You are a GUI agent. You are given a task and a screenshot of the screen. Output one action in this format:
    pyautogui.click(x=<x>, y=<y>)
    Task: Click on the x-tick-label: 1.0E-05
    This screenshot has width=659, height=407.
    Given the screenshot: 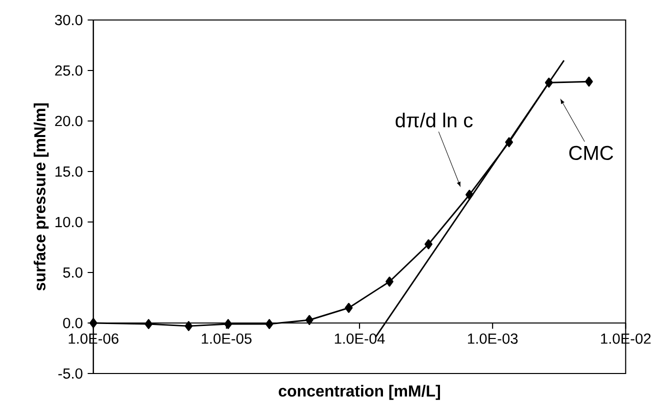 What is the action you would take?
    pyautogui.click(x=227, y=339)
    